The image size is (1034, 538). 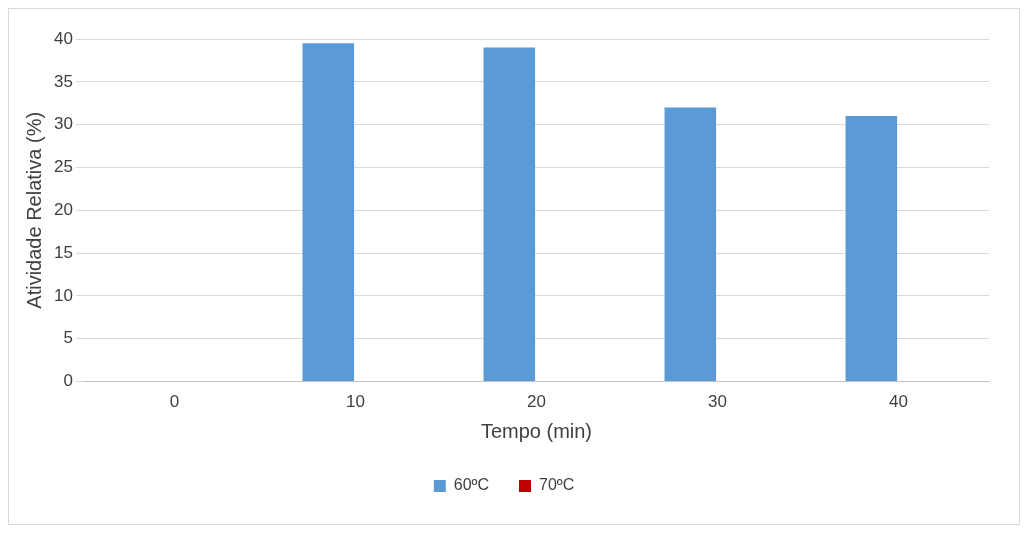 I want to click on y-axis-title: Atividade Relativa (%), so click(x=33, y=210).